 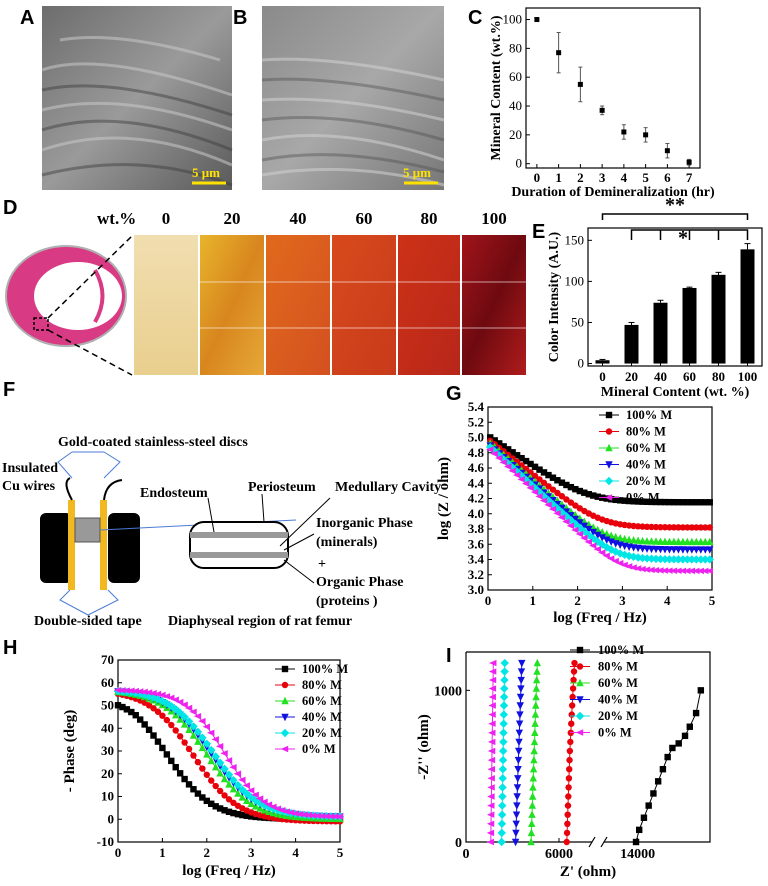 What do you see at coordinates (496, 87) in the screenshot?
I see `y-axis-label: Mineral Content (wt.%)` at bounding box center [496, 87].